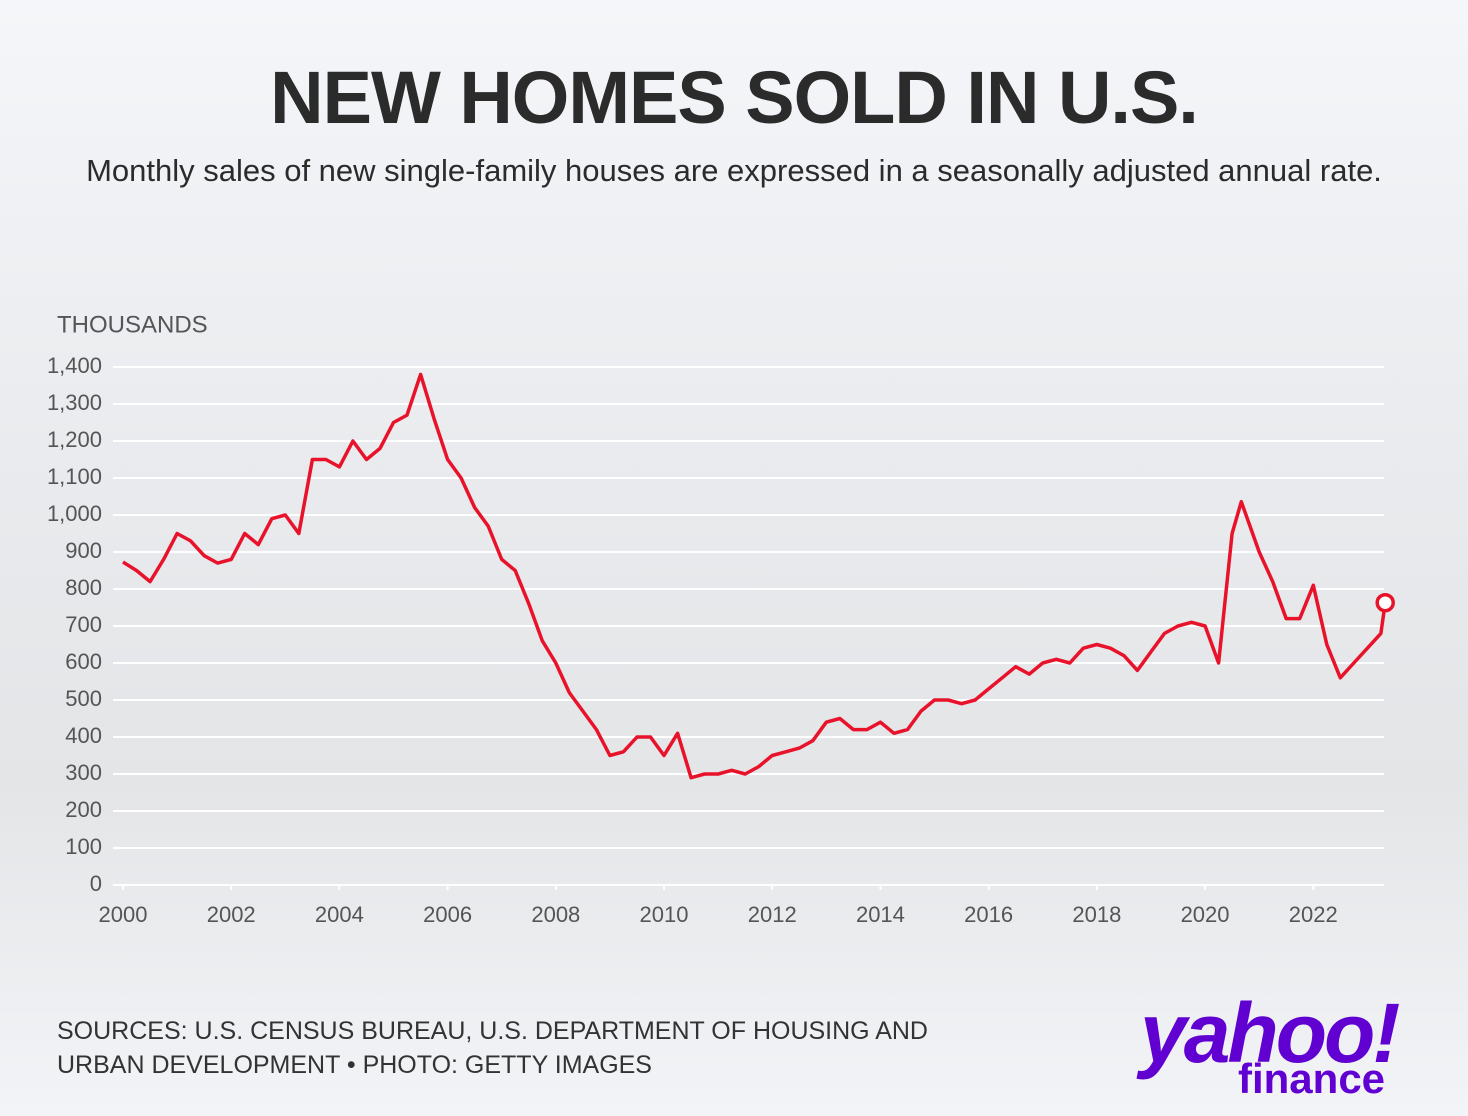 Image resolution: width=1468 pixels, height=1116 pixels. Describe the element at coordinates (83, 624) in the screenshot. I see `y-tick-label: 700` at that location.